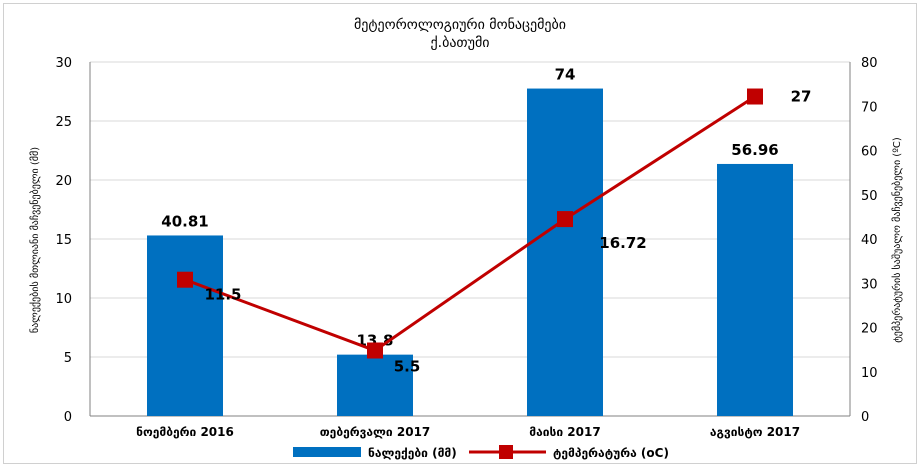  Describe the element at coordinates (68, 417) in the screenshot. I see `y-left-tick-label: 0` at that location.